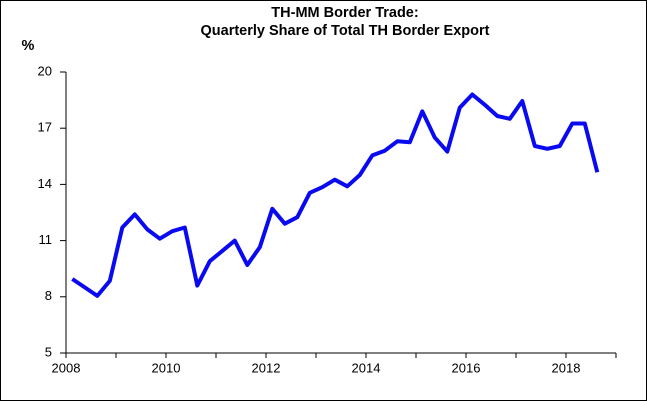  I want to click on y-tick-label: 17, so click(45, 127).